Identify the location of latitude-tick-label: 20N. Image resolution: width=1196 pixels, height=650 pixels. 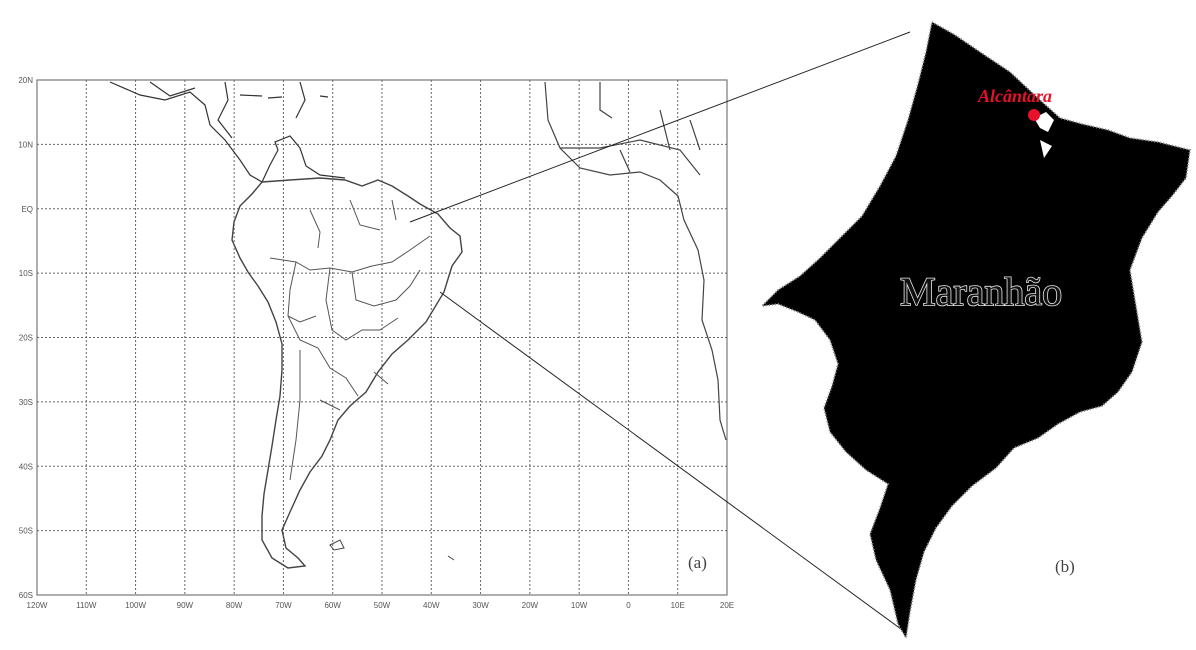
(25, 80).